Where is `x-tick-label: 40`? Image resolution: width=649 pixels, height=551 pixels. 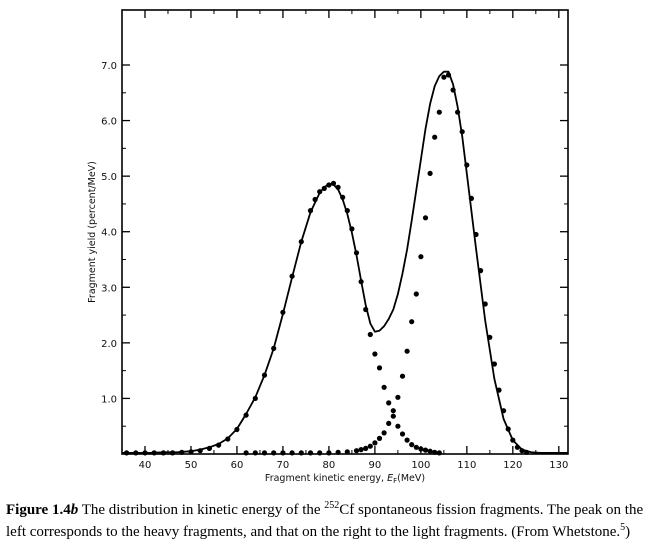
x-tick-label: 40 is located at coordinates (145, 465).